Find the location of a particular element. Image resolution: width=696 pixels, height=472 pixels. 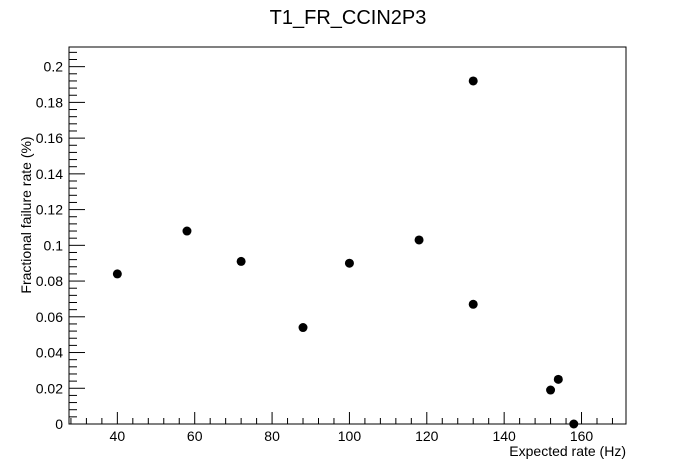

y-axis: 0 0.02 0.04 0.06 0.08 0.1 0.12 0.14 0.16 0.18 0.2 is located at coordinates (60, 241).